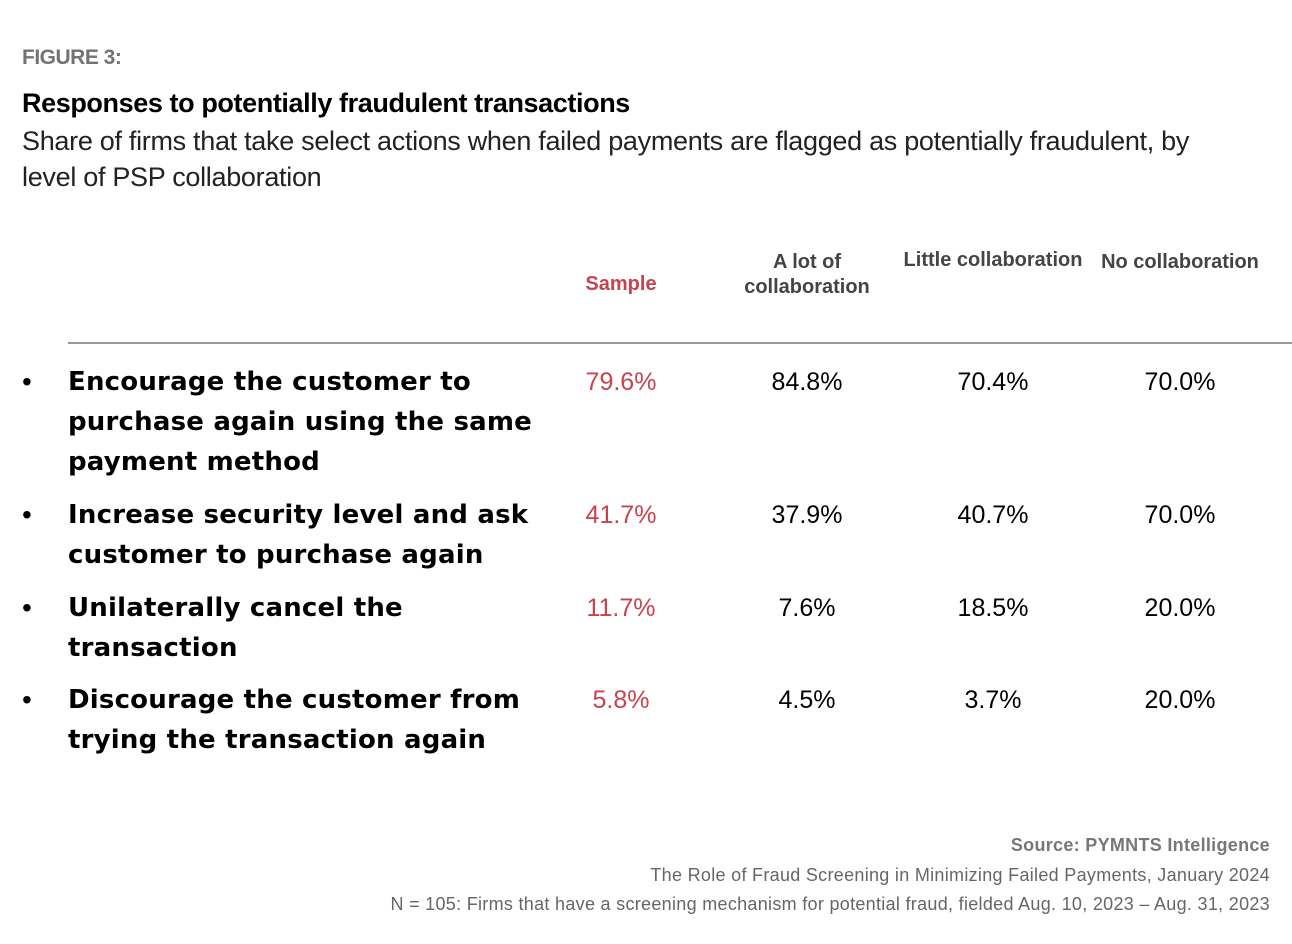 The height and width of the screenshot is (944, 1292). I want to click on value-little: 70.4%, so click(993, 382).